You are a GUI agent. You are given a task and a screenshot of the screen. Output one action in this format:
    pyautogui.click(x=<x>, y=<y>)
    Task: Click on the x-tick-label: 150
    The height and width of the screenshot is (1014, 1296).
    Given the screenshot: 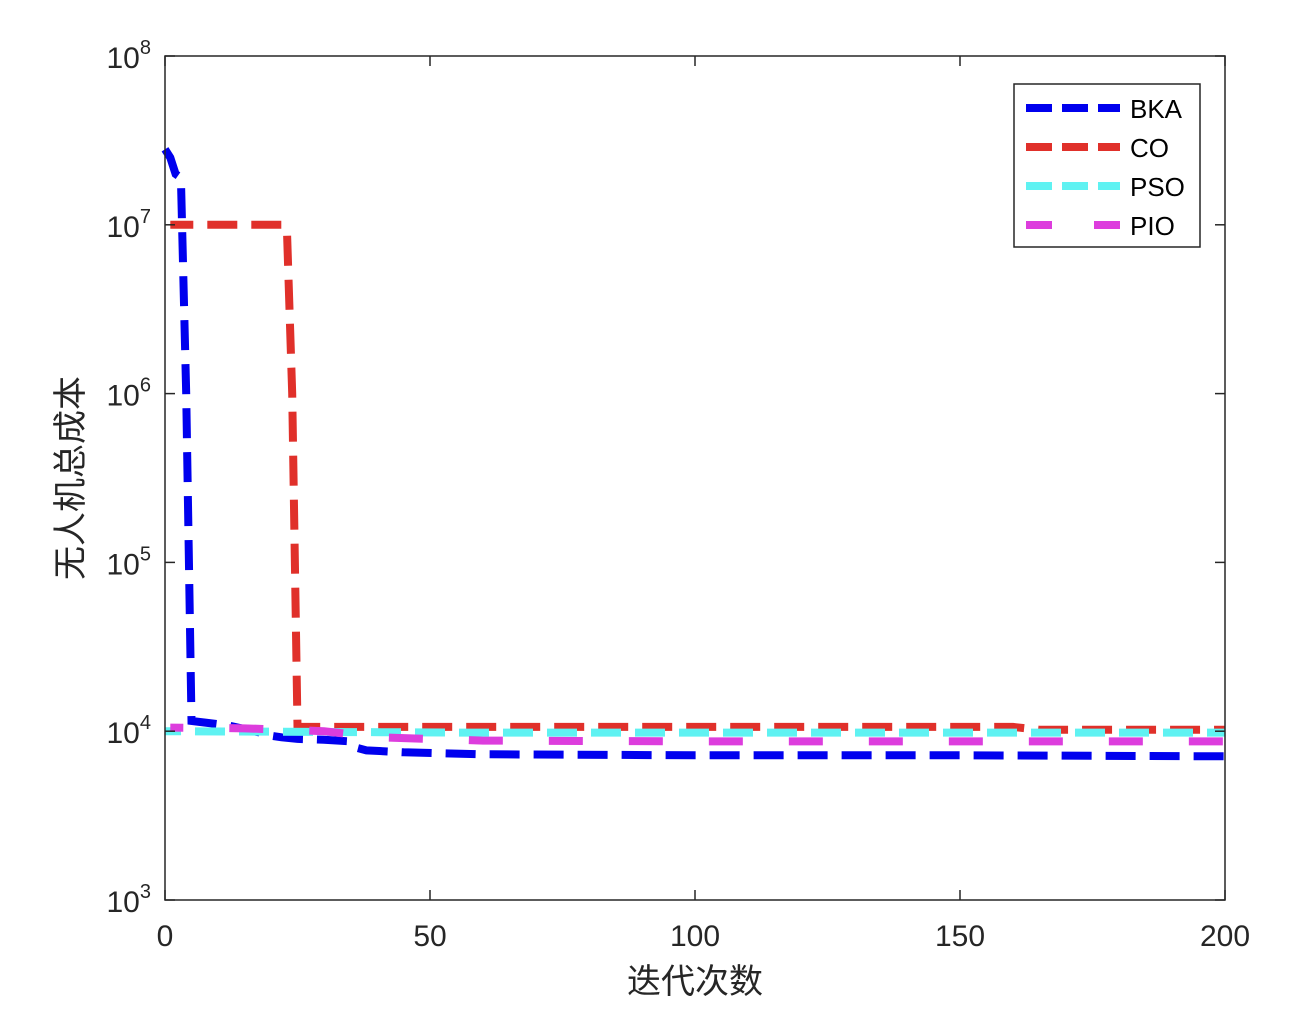 What is the action you would take?
    pyautogui.click(x=960, y=936)
    